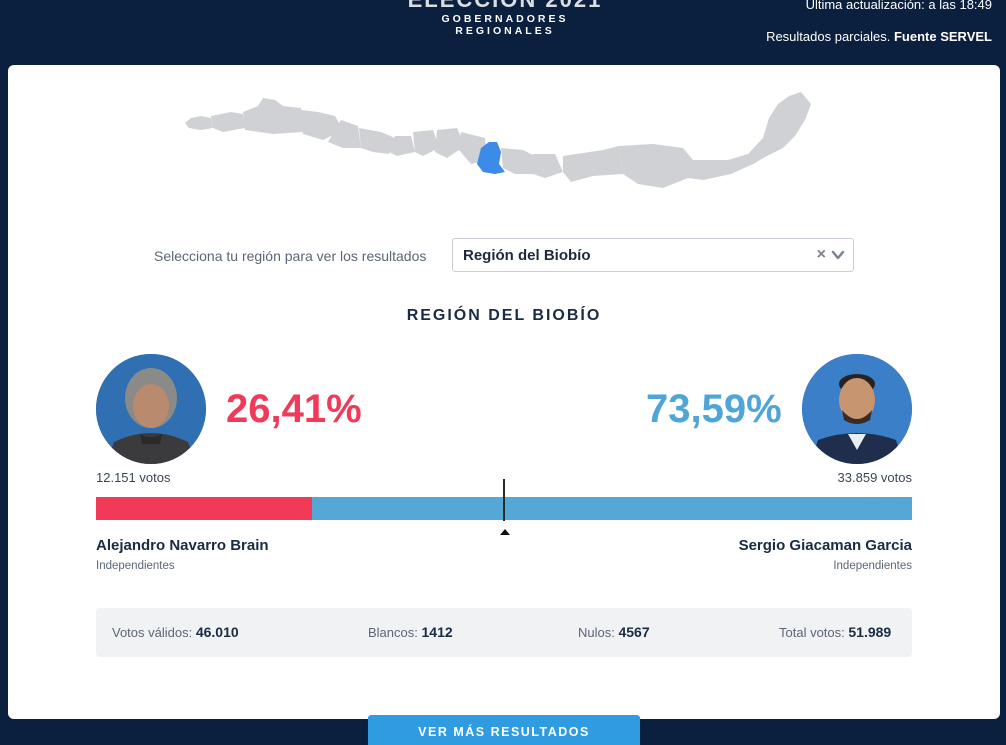  What do you see at coordinates (504, 500) in the screenshot?
I see `majority-line` at bounding box center [504, 500].